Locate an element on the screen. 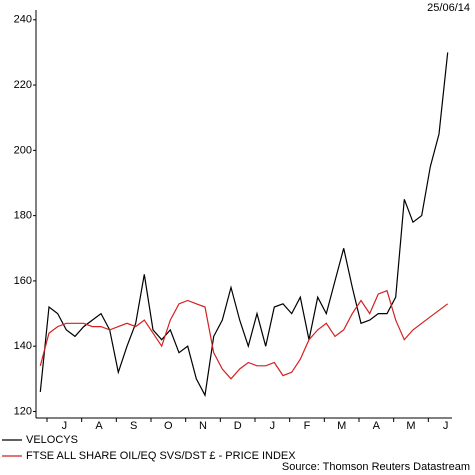 This screenshot has height=475, width=475. y-tick-label: 200 is located at coordinates (23, 150).